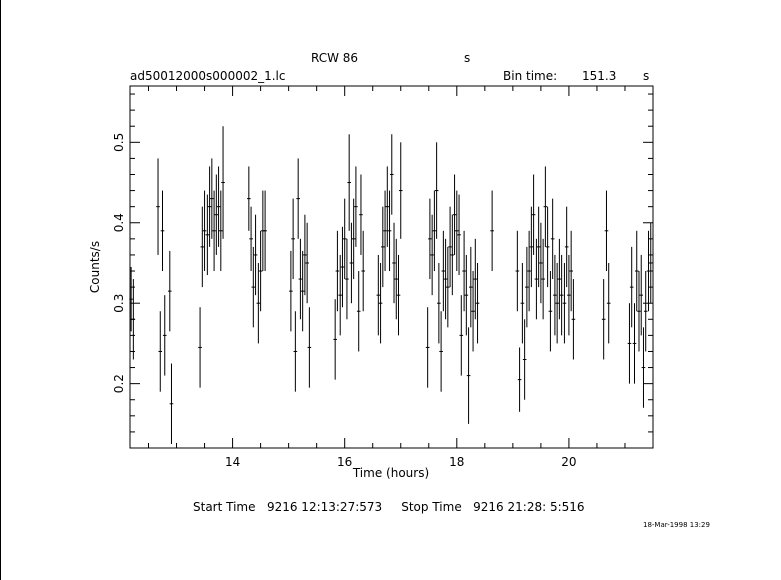 Image resolution: width=781 pixels, height=580 pixels. What do you see at coordinates (599, 76) in the screenshot?
I see `header-bin-value: 151.3` at bounding box center [599, 76].